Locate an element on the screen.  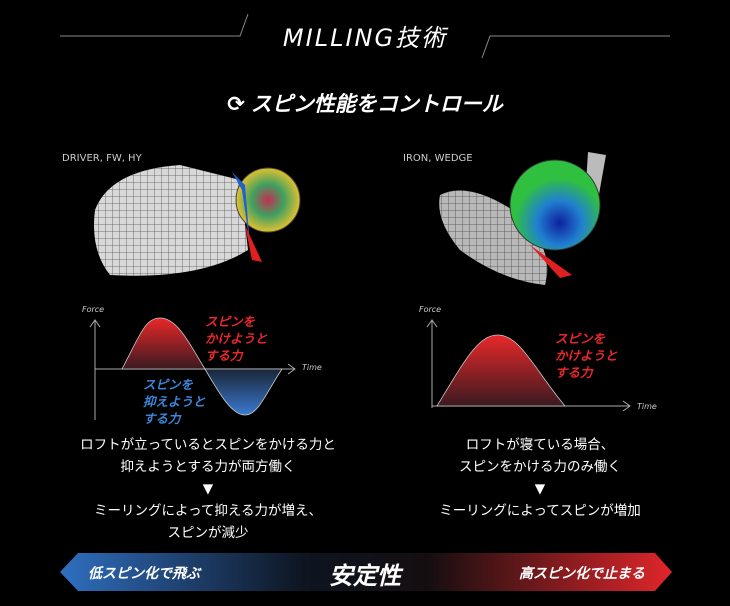
iron-label: IRON, WEDGE is located at coordinates (438, 158).